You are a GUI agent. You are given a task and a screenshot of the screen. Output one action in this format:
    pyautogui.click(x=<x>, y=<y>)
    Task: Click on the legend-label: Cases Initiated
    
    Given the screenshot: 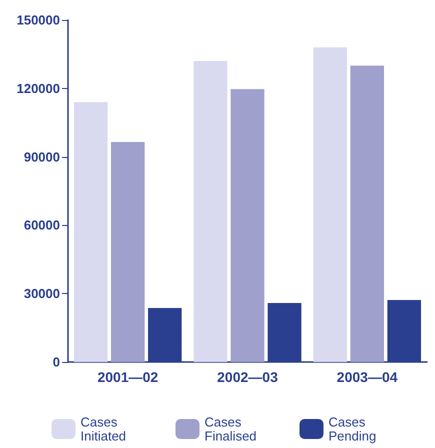 What is the action you would take?
    pyautogui.click(x=103, y=429)
    